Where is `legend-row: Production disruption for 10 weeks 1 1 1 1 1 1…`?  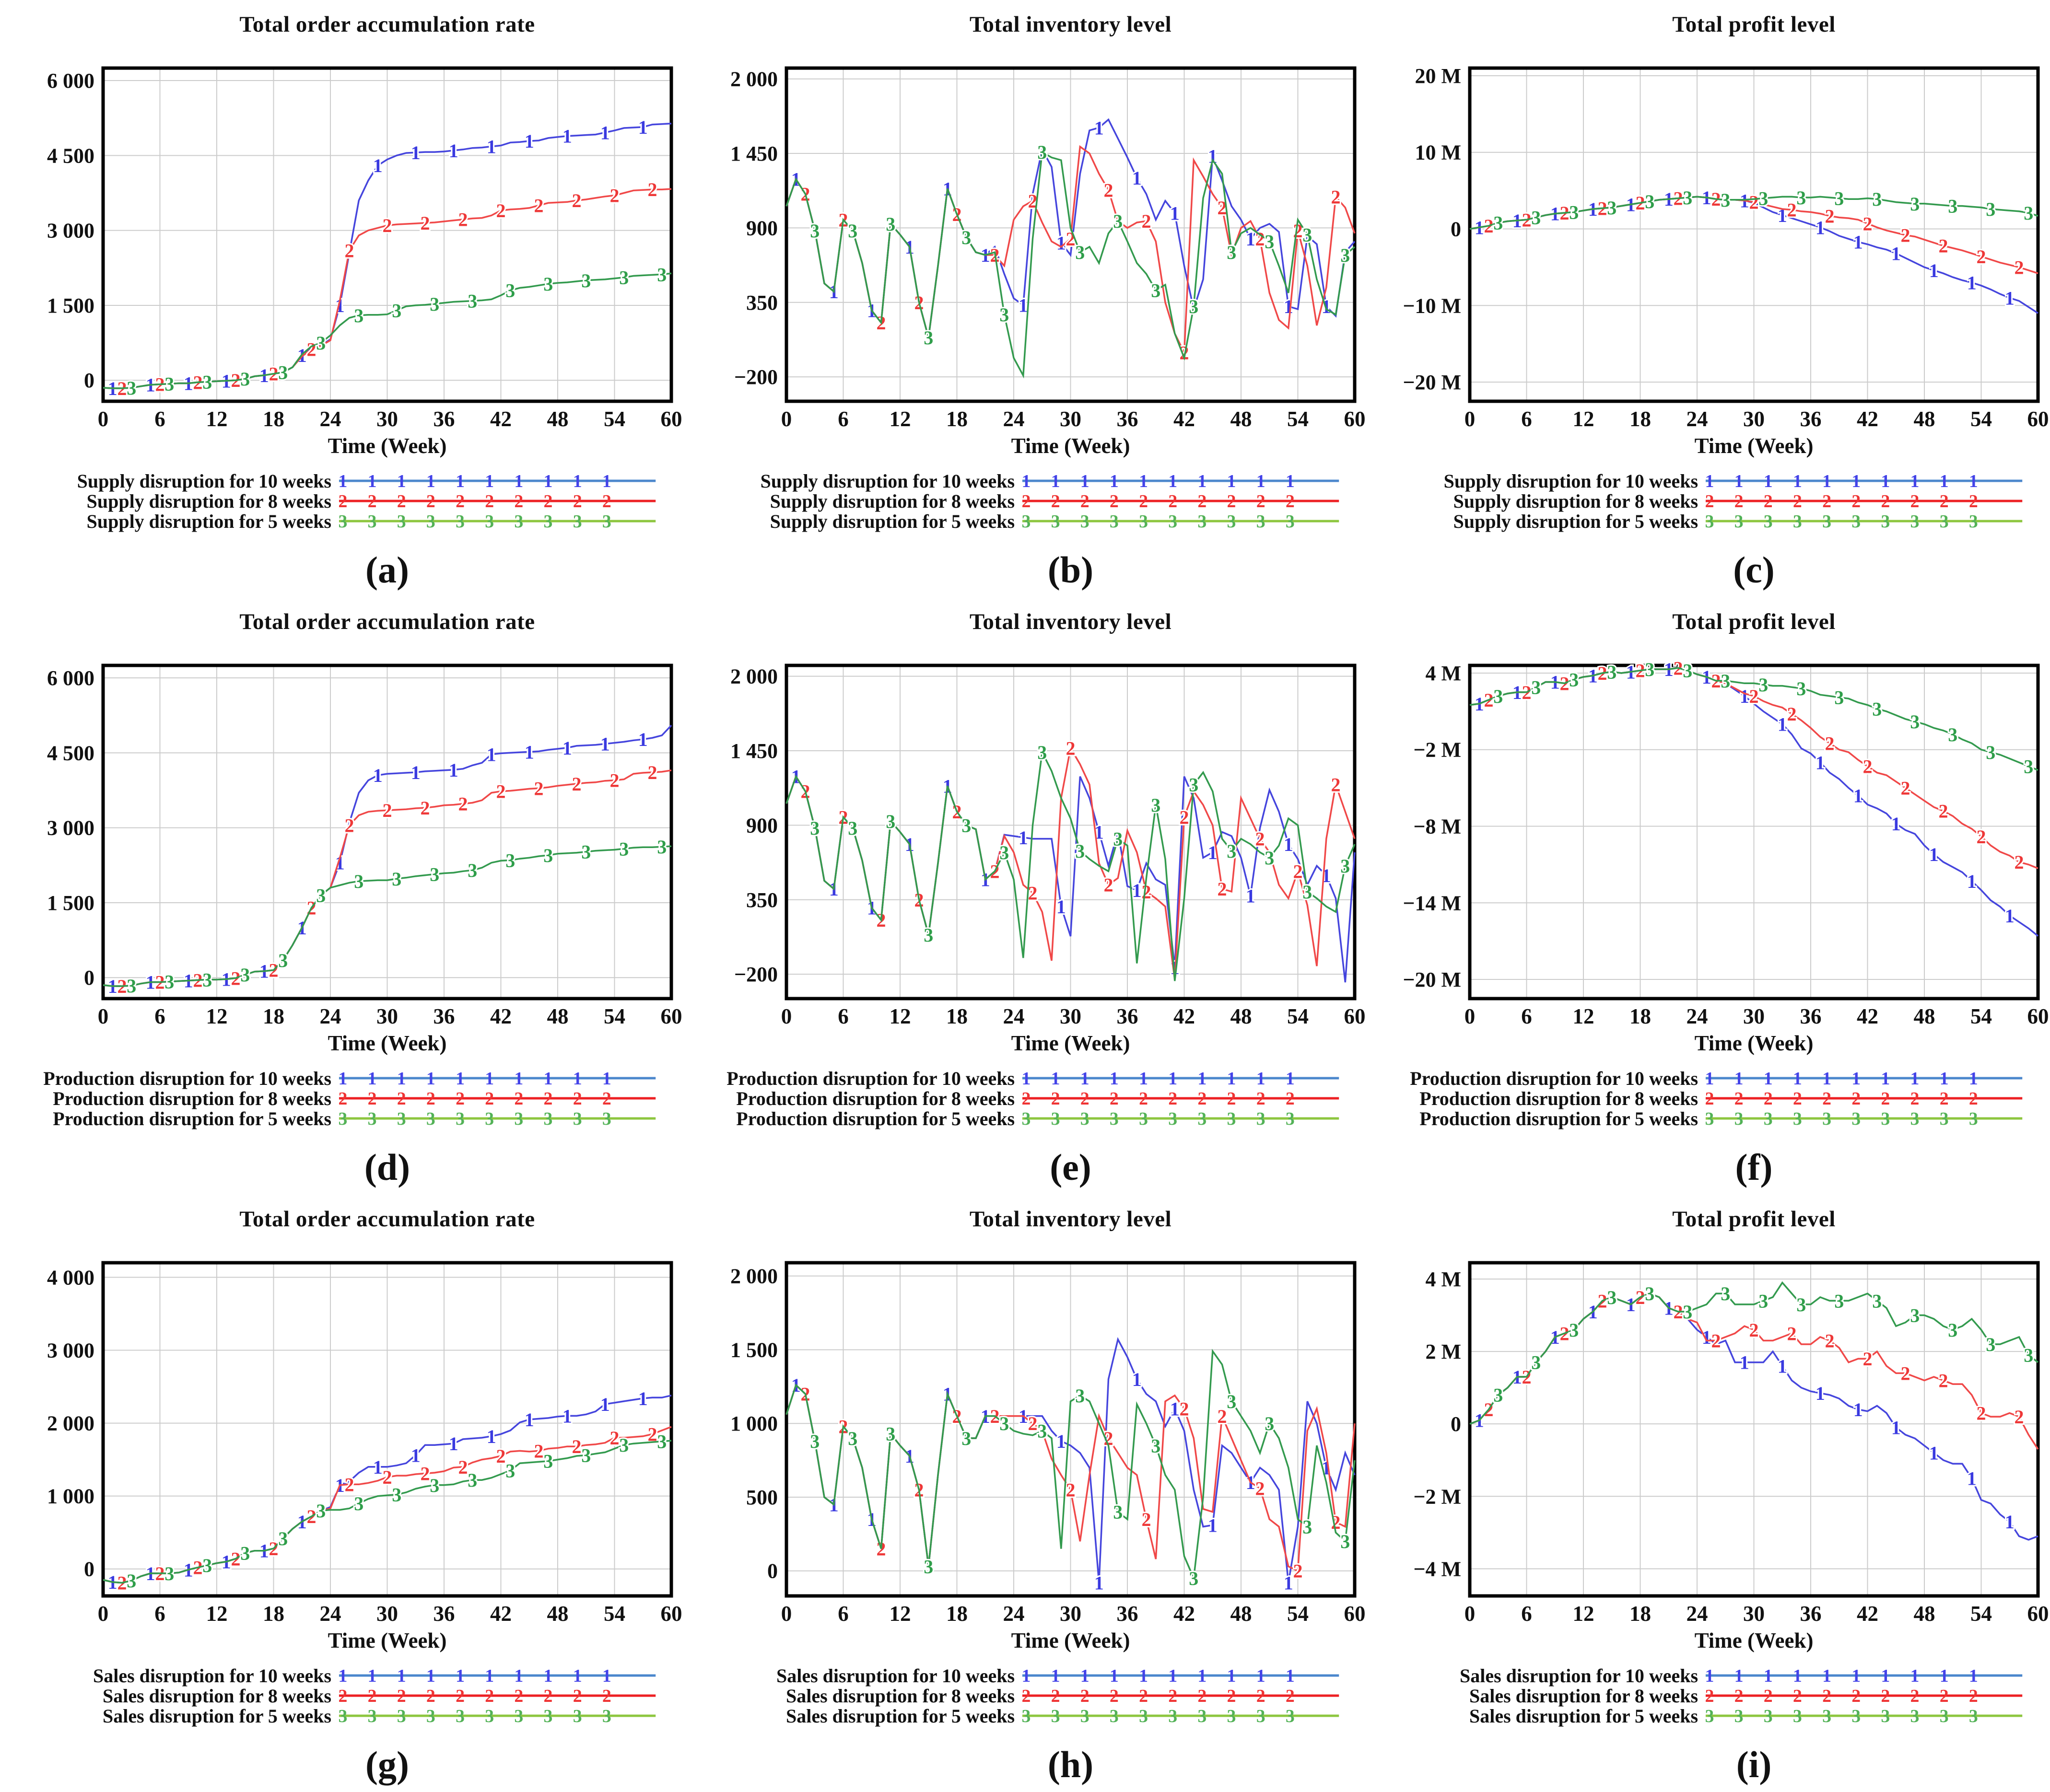 legend-row: Production disruption for 10 weeks 1 1 1 1 1 1… is located at coordinates (341, 1078).